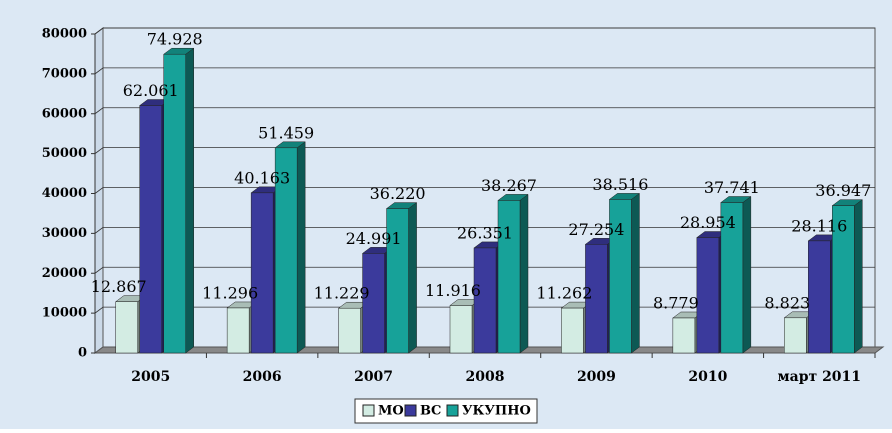 The width and height of the screenshot is (892, 433). Describe the element at coordinates (64, 273) in the screenshot. I see `y-tick-label: 20000` at that location.